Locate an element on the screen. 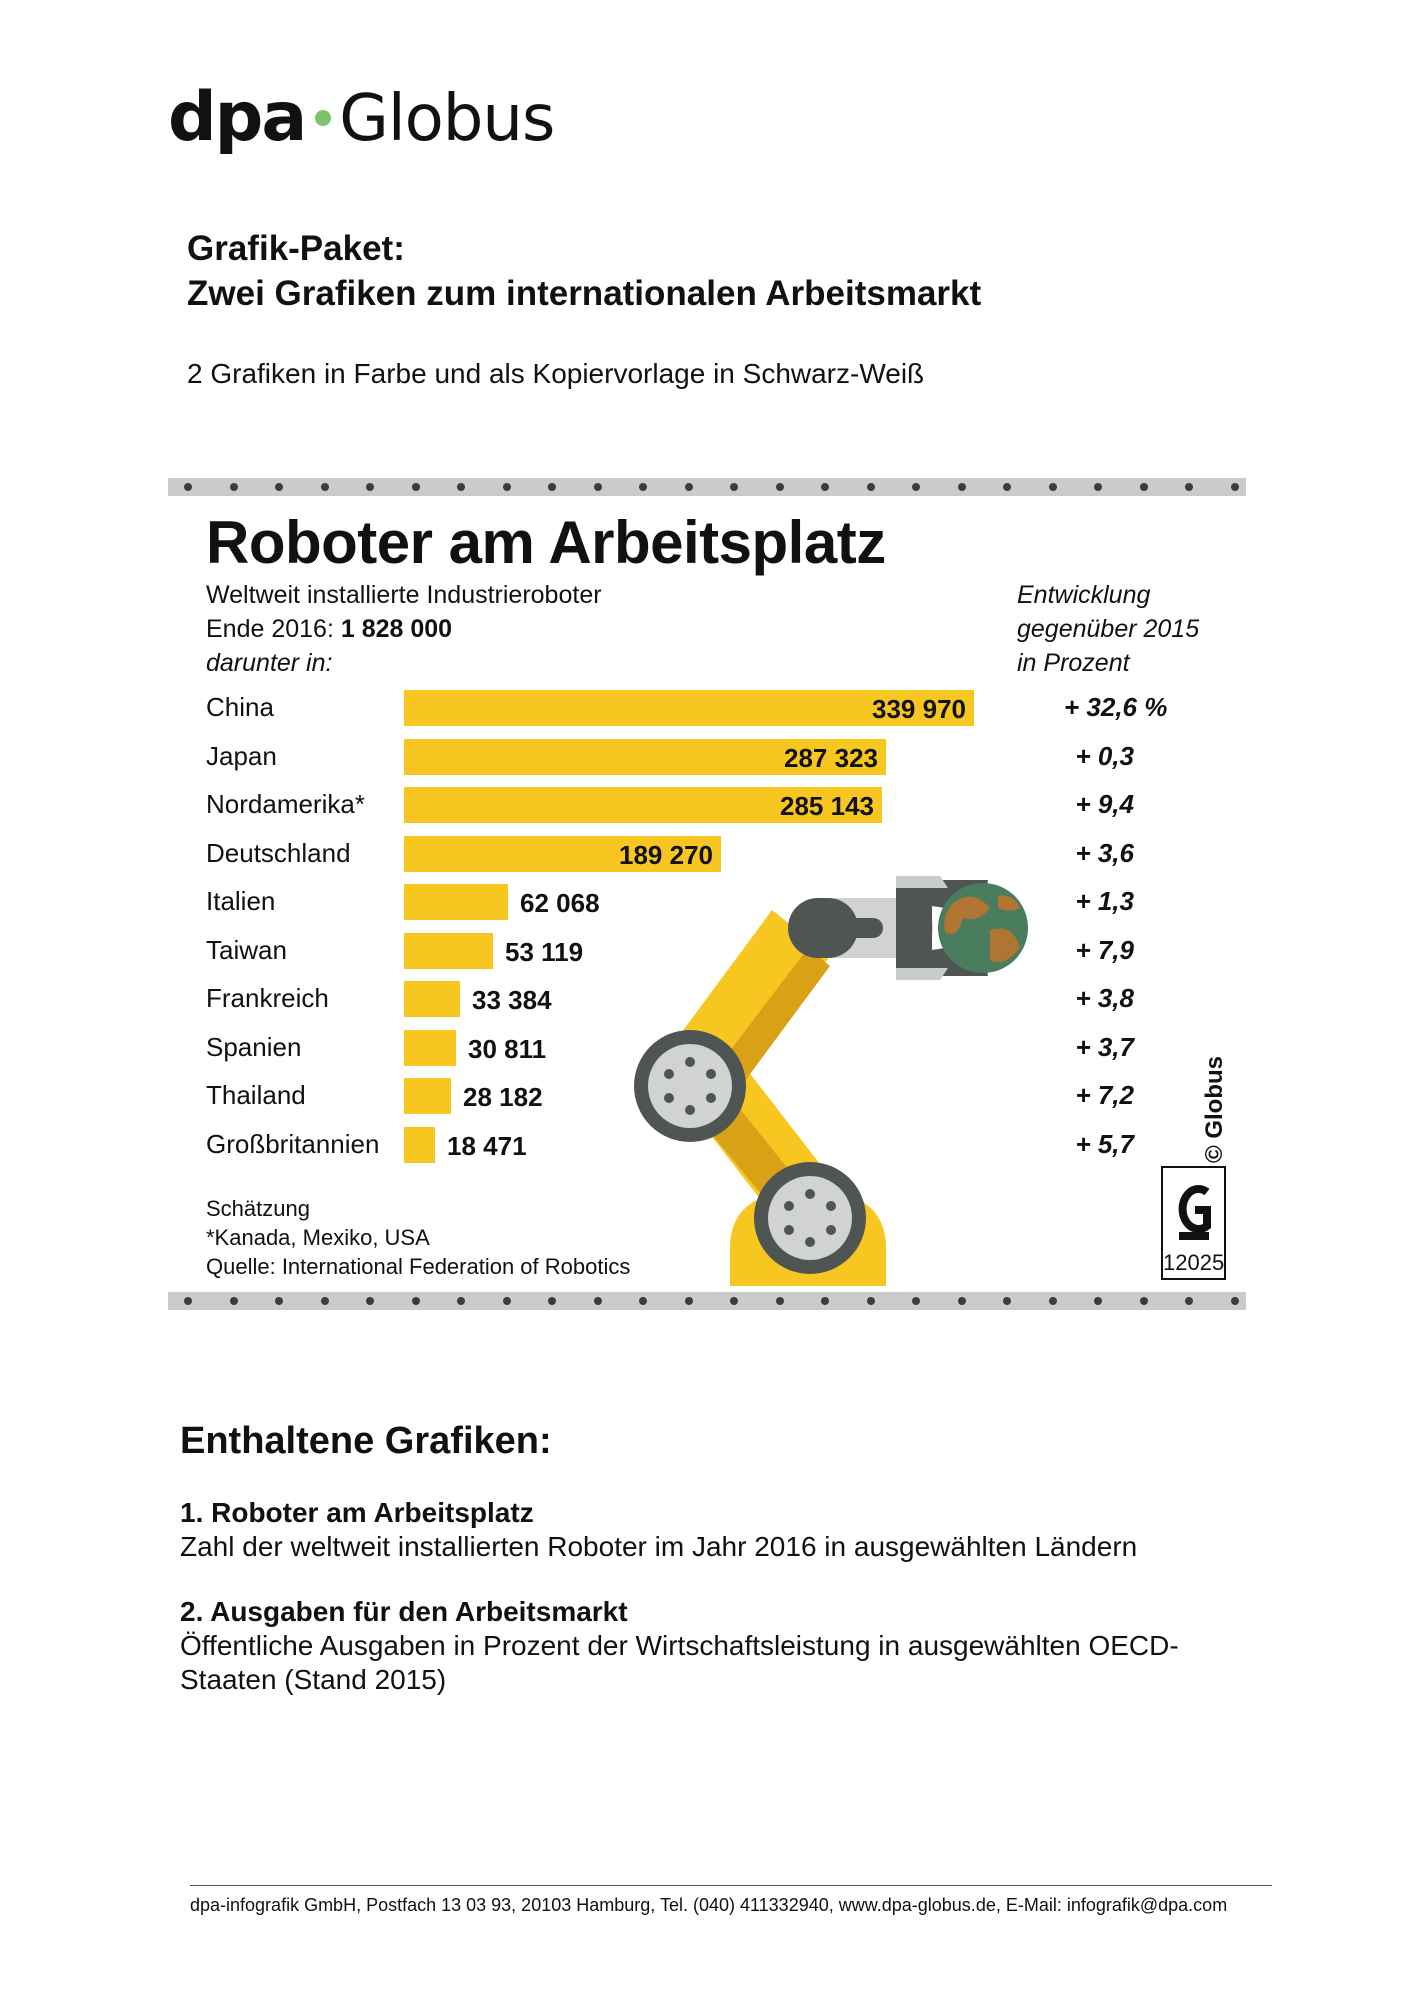 The image size is (1413, 2000). category-label: Taiwan is located at coordinates (246, 949).